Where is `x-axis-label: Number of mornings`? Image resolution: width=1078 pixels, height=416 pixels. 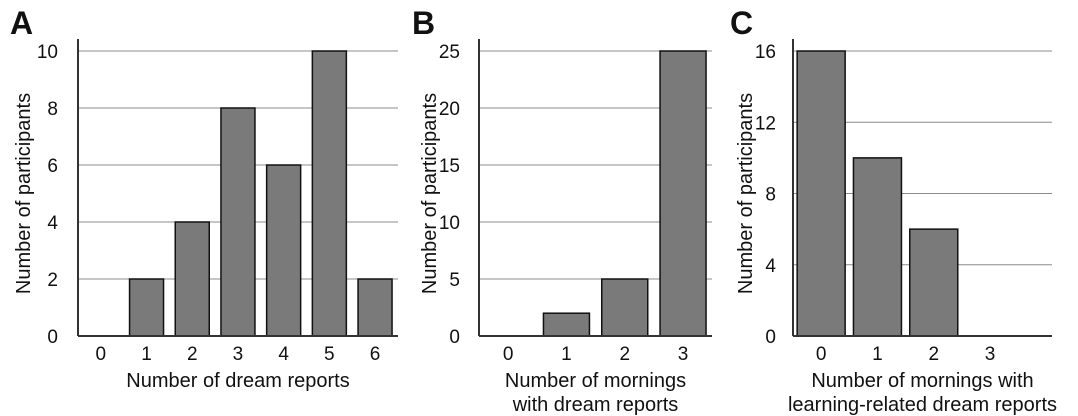 x-axis-label: Number of mornings is located at coordinates (595, 381).